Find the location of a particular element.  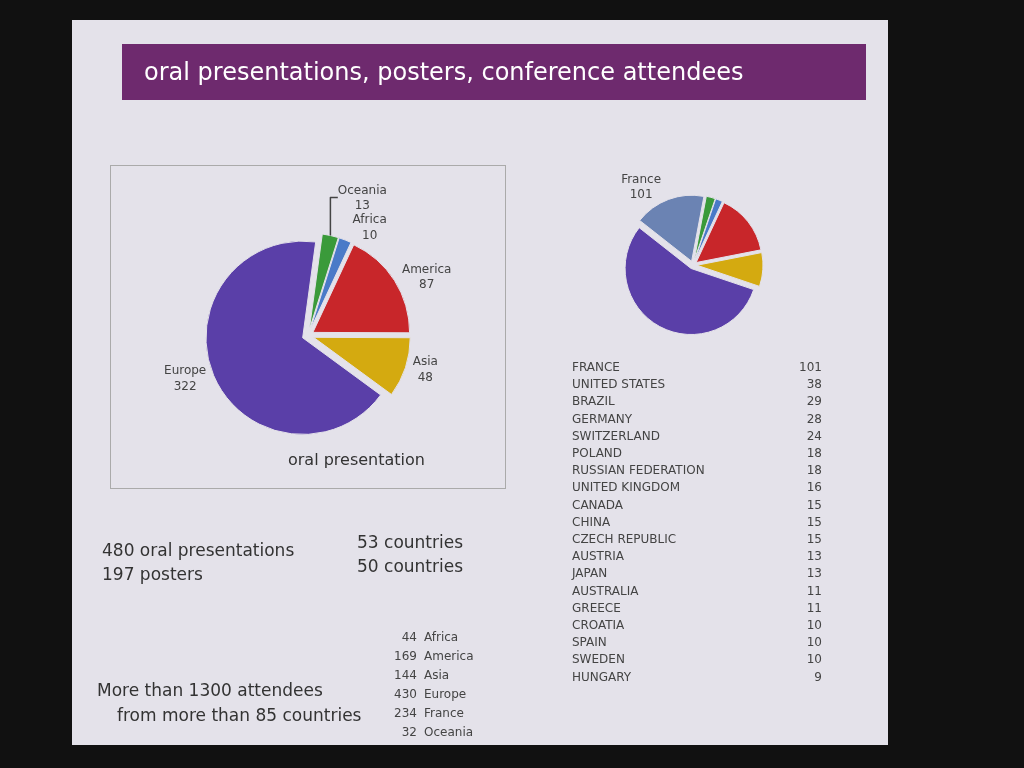

category-label: AUSTRALIA is located at coordinates (605, 590).